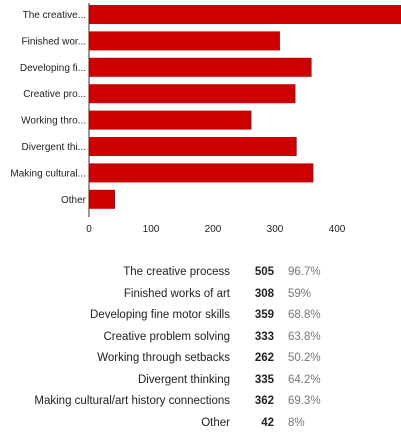 This screenshot has width=401, height=434. I want to click on summary-label: The creative process, so click(122, 273).